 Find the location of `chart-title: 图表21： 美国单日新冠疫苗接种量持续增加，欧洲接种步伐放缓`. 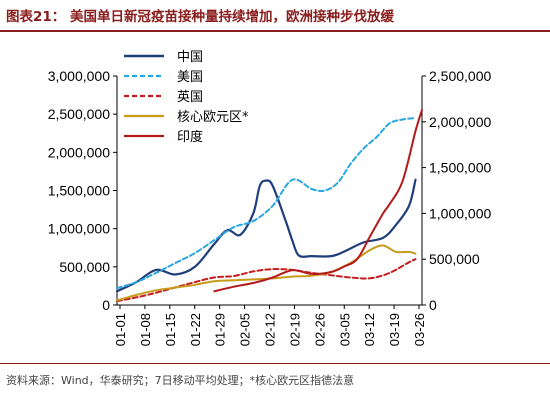

chart-title: 图表21： 美国单日新冠疫苗接种量持续增加，欧洲接种步伐放缓 is located at coordinates (200, 17).